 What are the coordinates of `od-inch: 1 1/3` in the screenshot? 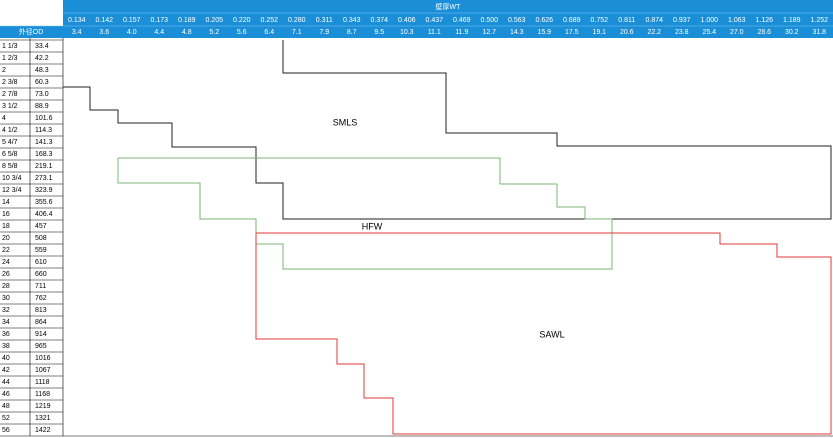 It's located at (10, 46).